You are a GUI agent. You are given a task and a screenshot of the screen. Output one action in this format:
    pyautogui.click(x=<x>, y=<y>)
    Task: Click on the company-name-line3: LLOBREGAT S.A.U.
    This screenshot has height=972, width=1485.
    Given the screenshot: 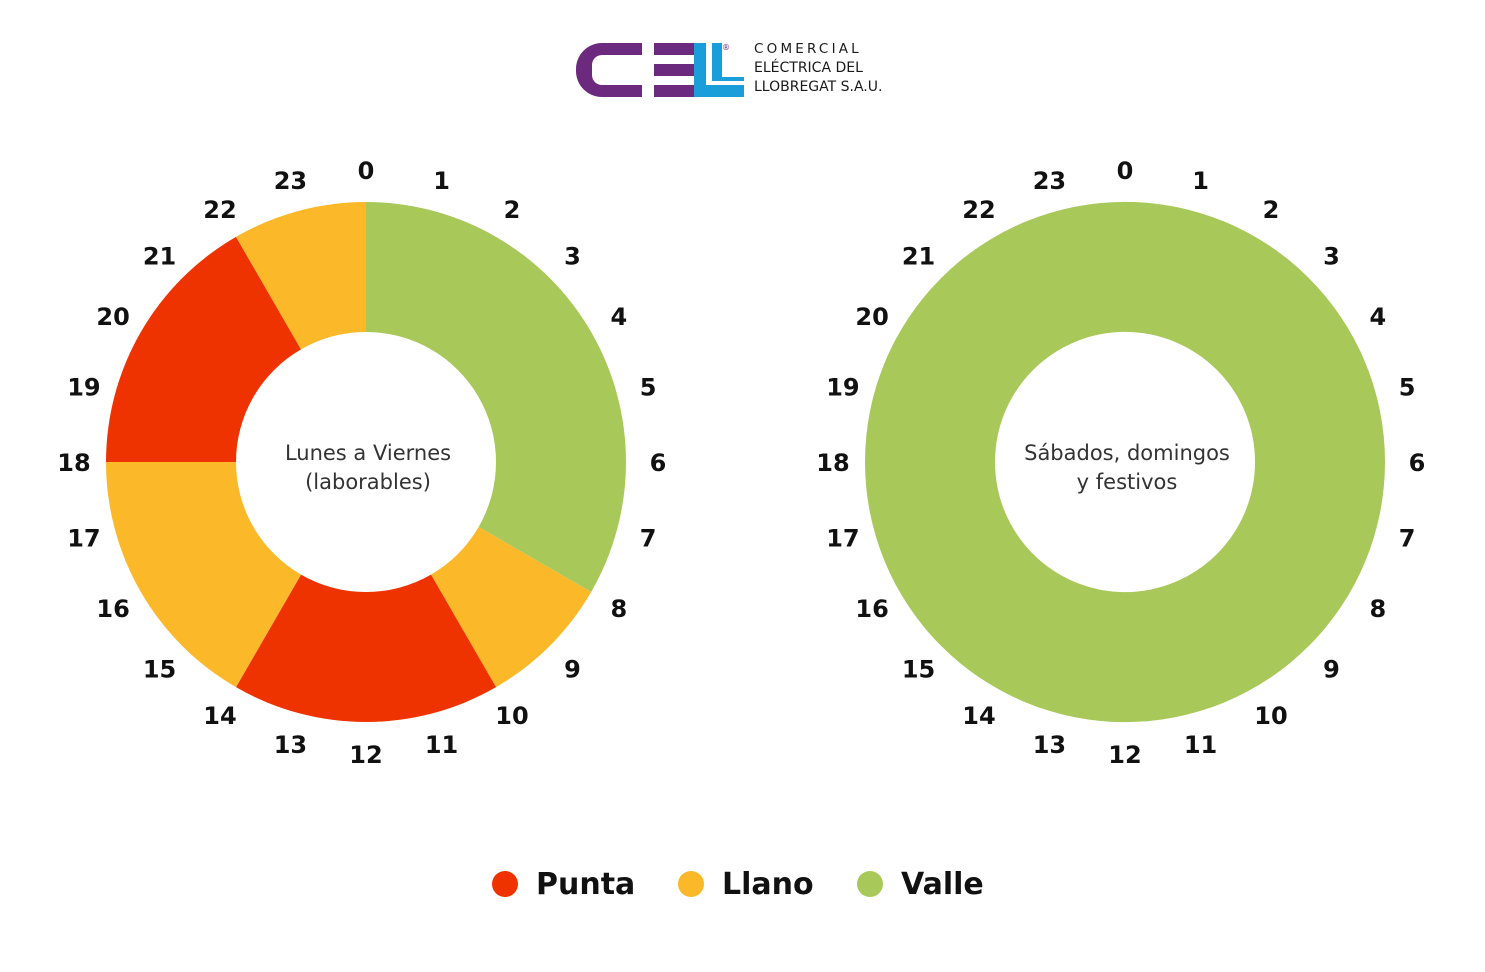 What is the action you would take?
    pyautogui.click(x=818, y=87)
    